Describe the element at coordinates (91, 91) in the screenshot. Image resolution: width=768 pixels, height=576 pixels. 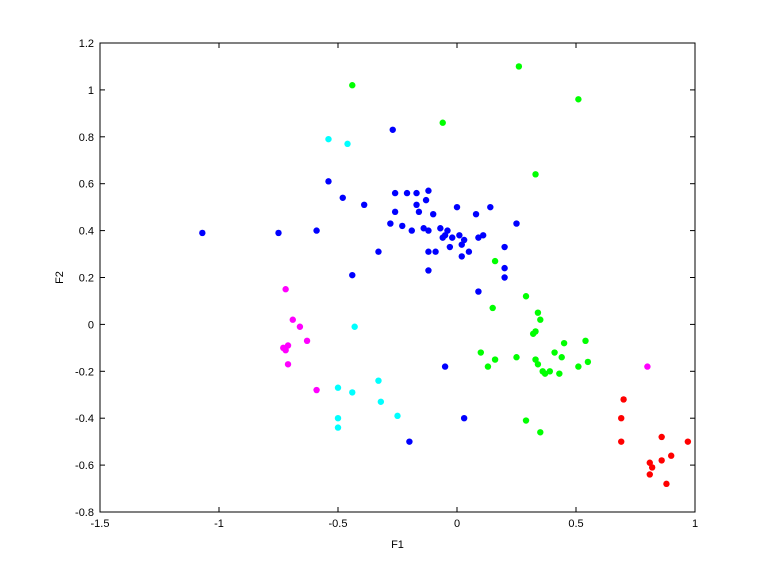
I see `y-tick-label: 1` at that location.